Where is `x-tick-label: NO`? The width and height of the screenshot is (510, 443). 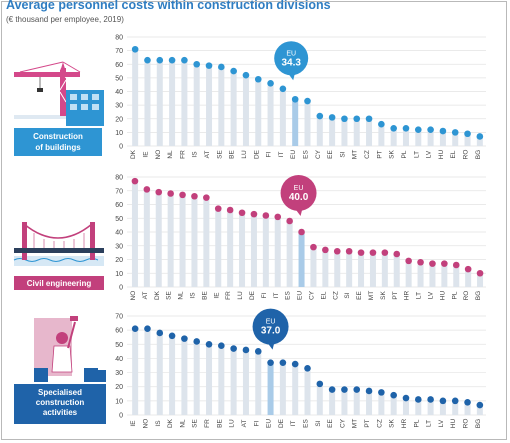 x-tick-label: NO is located at coordinates (133, 296).